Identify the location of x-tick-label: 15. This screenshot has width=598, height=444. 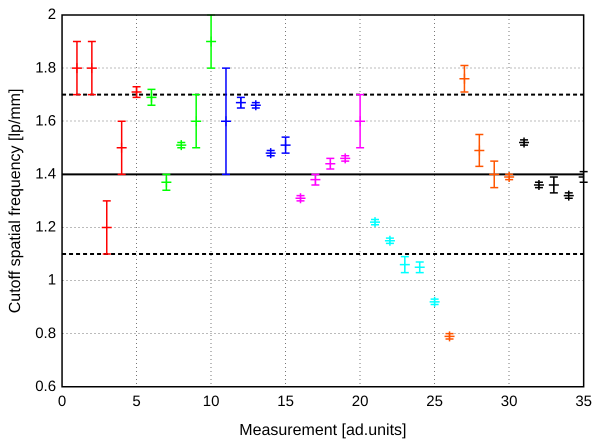
(285, 401).